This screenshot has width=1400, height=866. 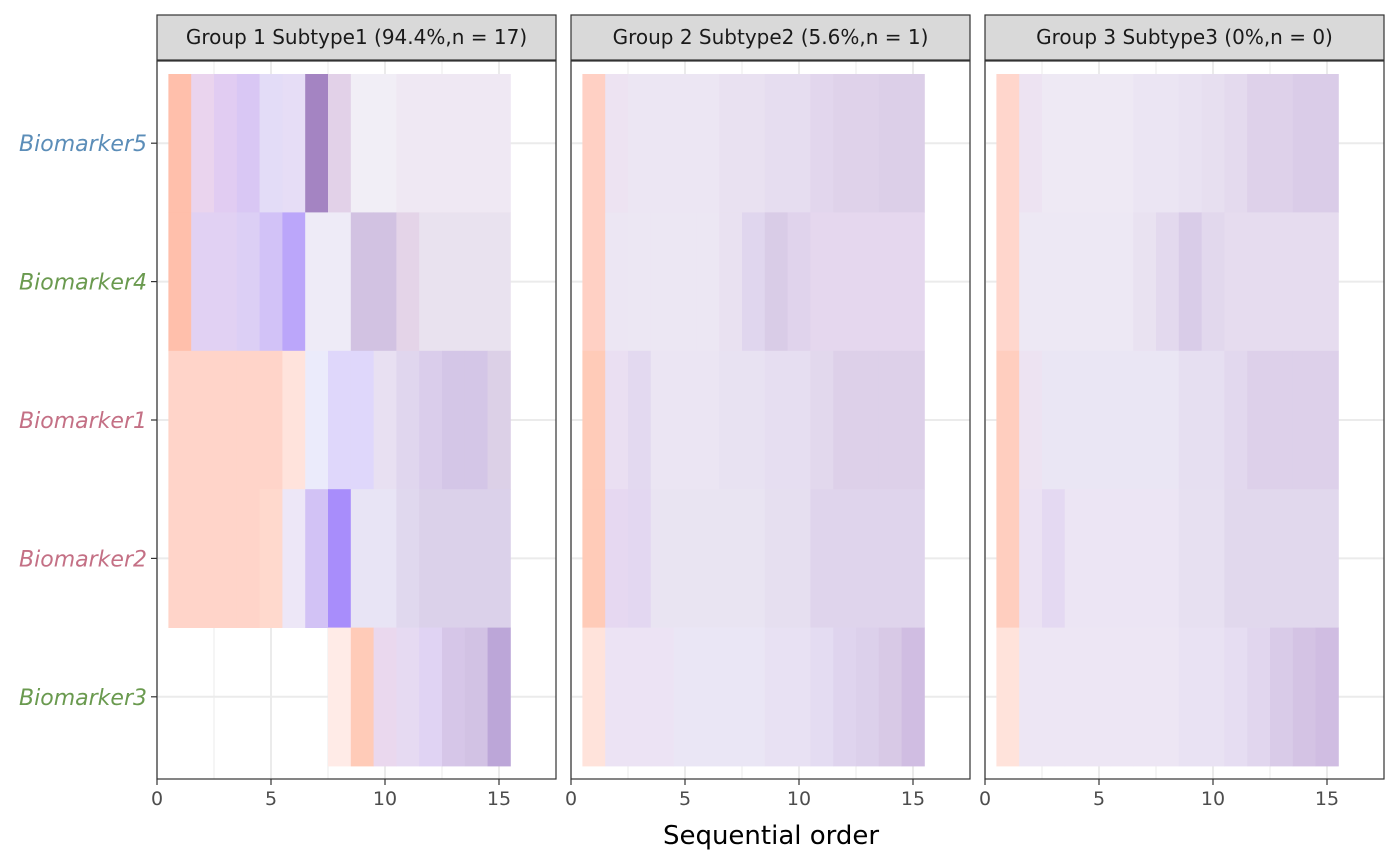 I want to click on panel-title-3: Group 3 Subtype3 (0%,n = 0), so click(x=1184, y=37).